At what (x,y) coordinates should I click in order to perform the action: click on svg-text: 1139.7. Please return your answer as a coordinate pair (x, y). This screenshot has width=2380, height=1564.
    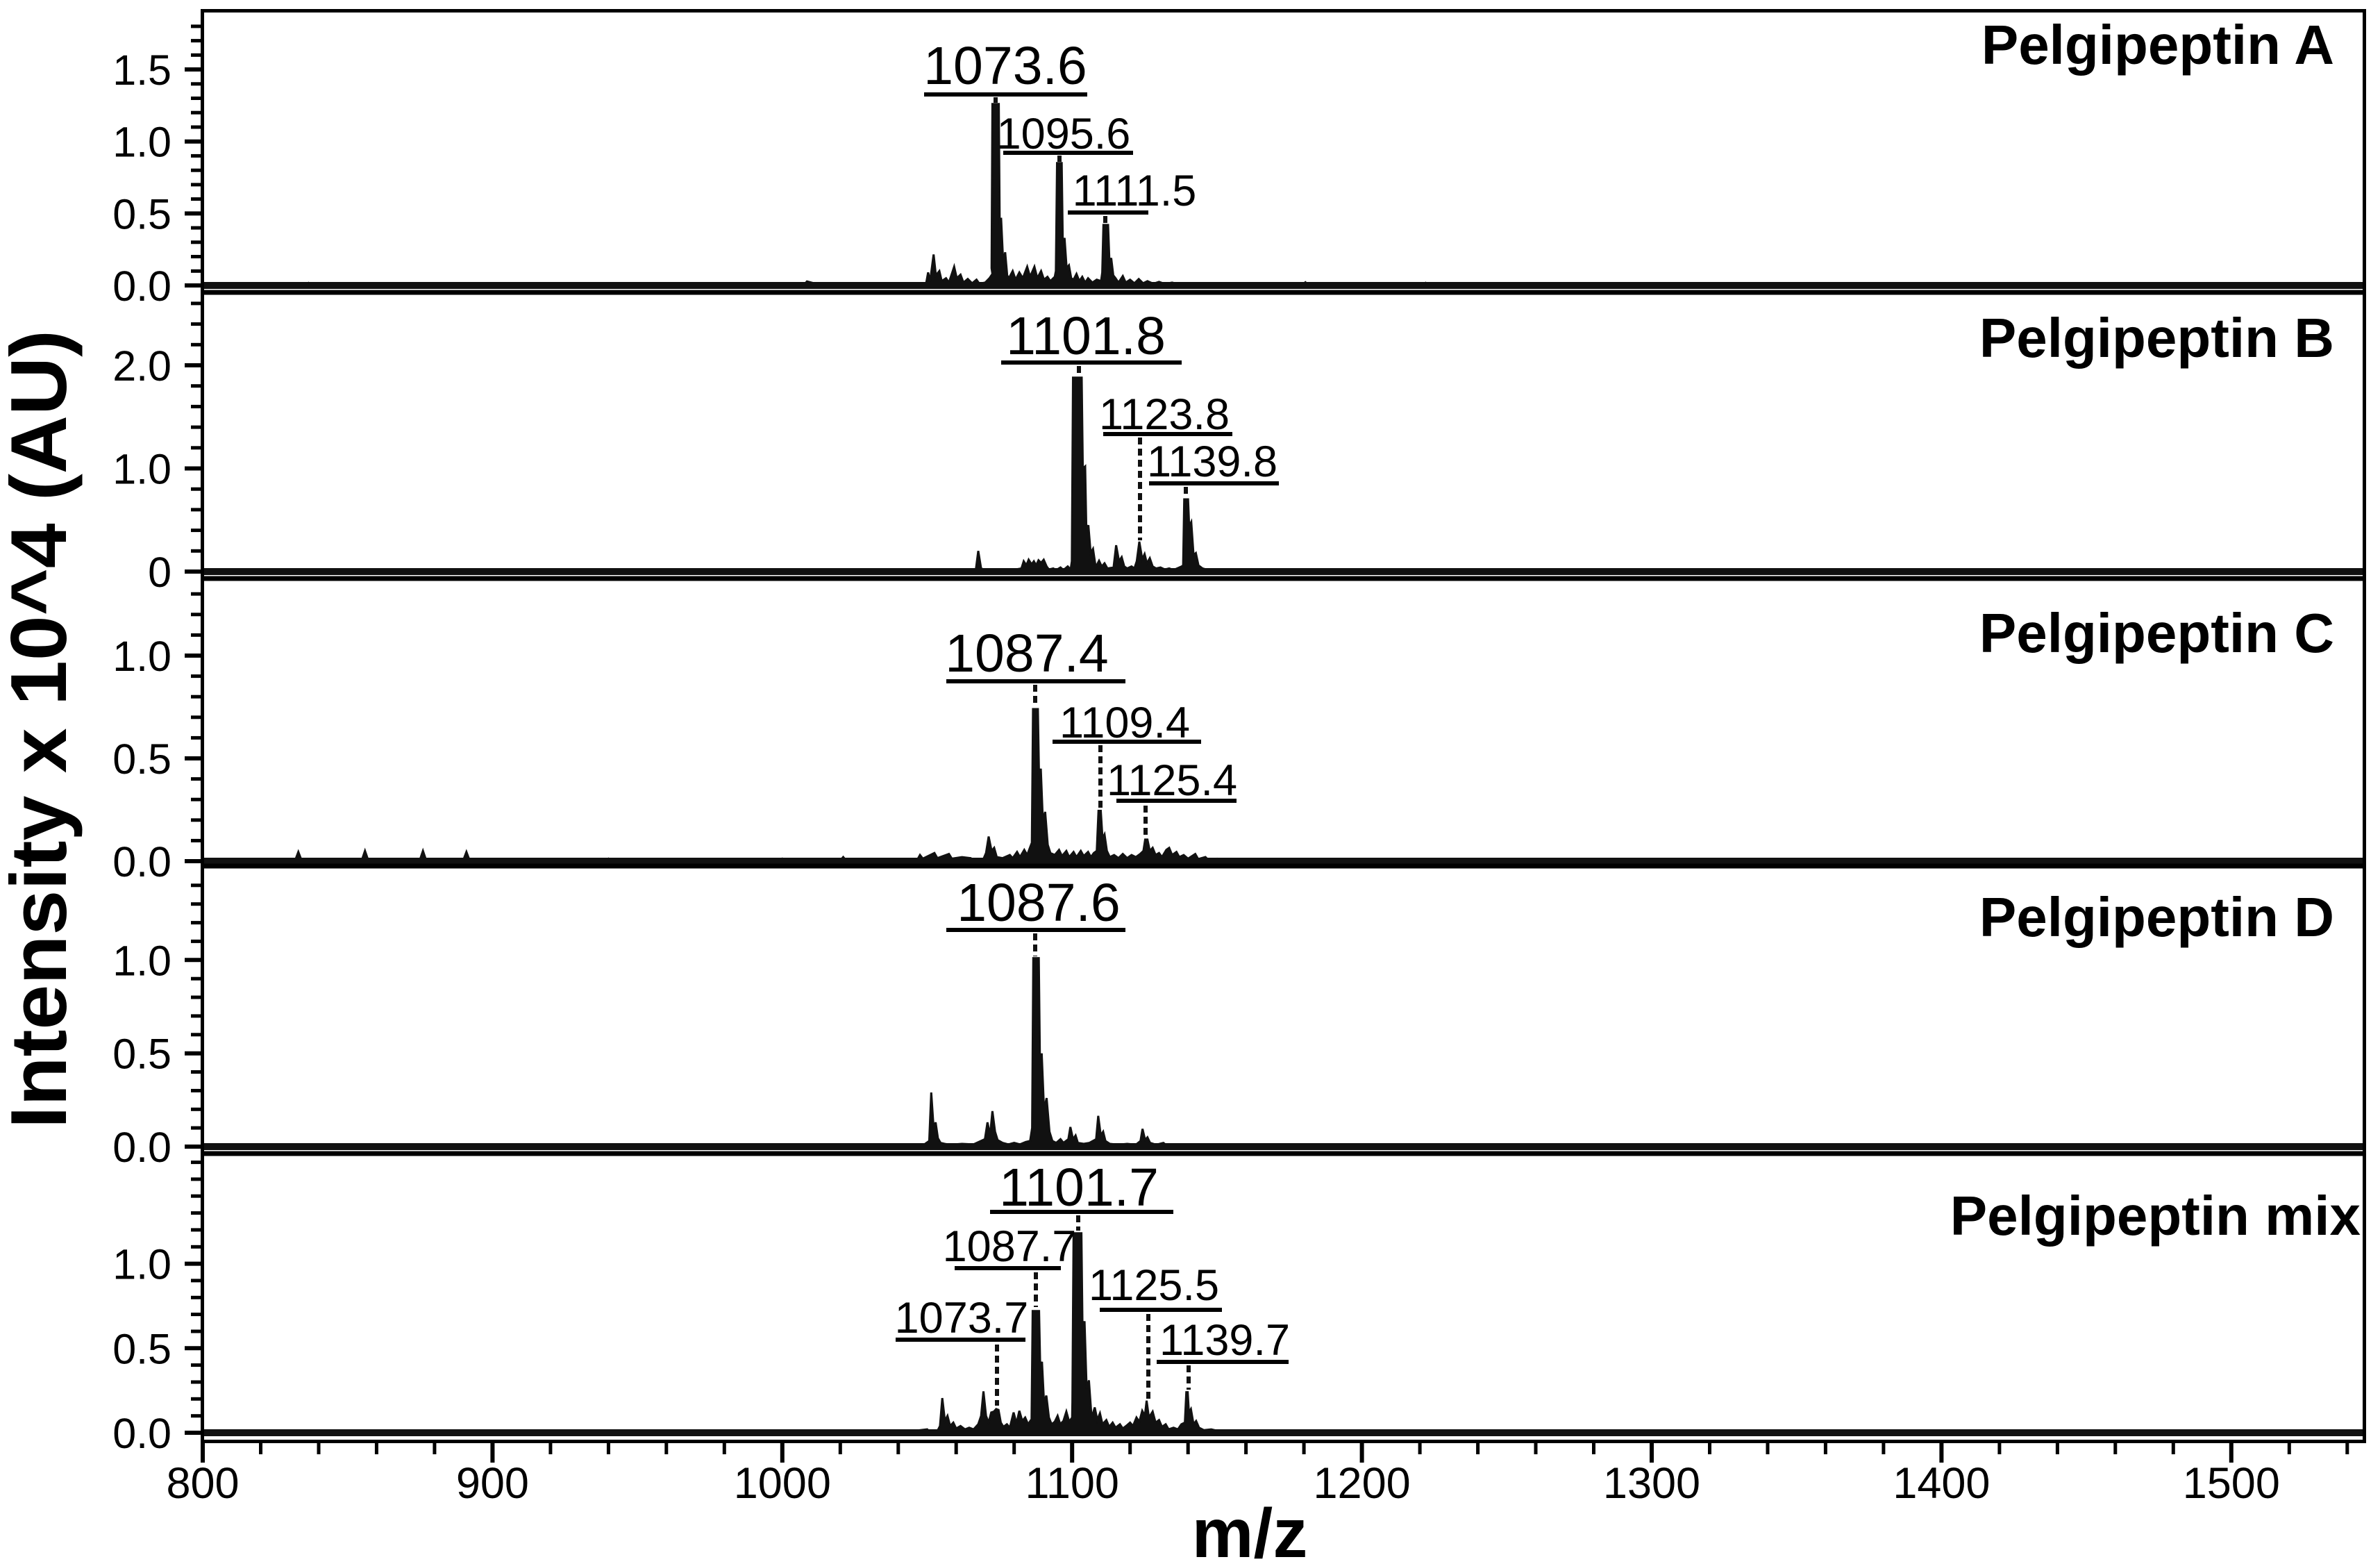
    Looking at the image, I should click on (1224, 1340).